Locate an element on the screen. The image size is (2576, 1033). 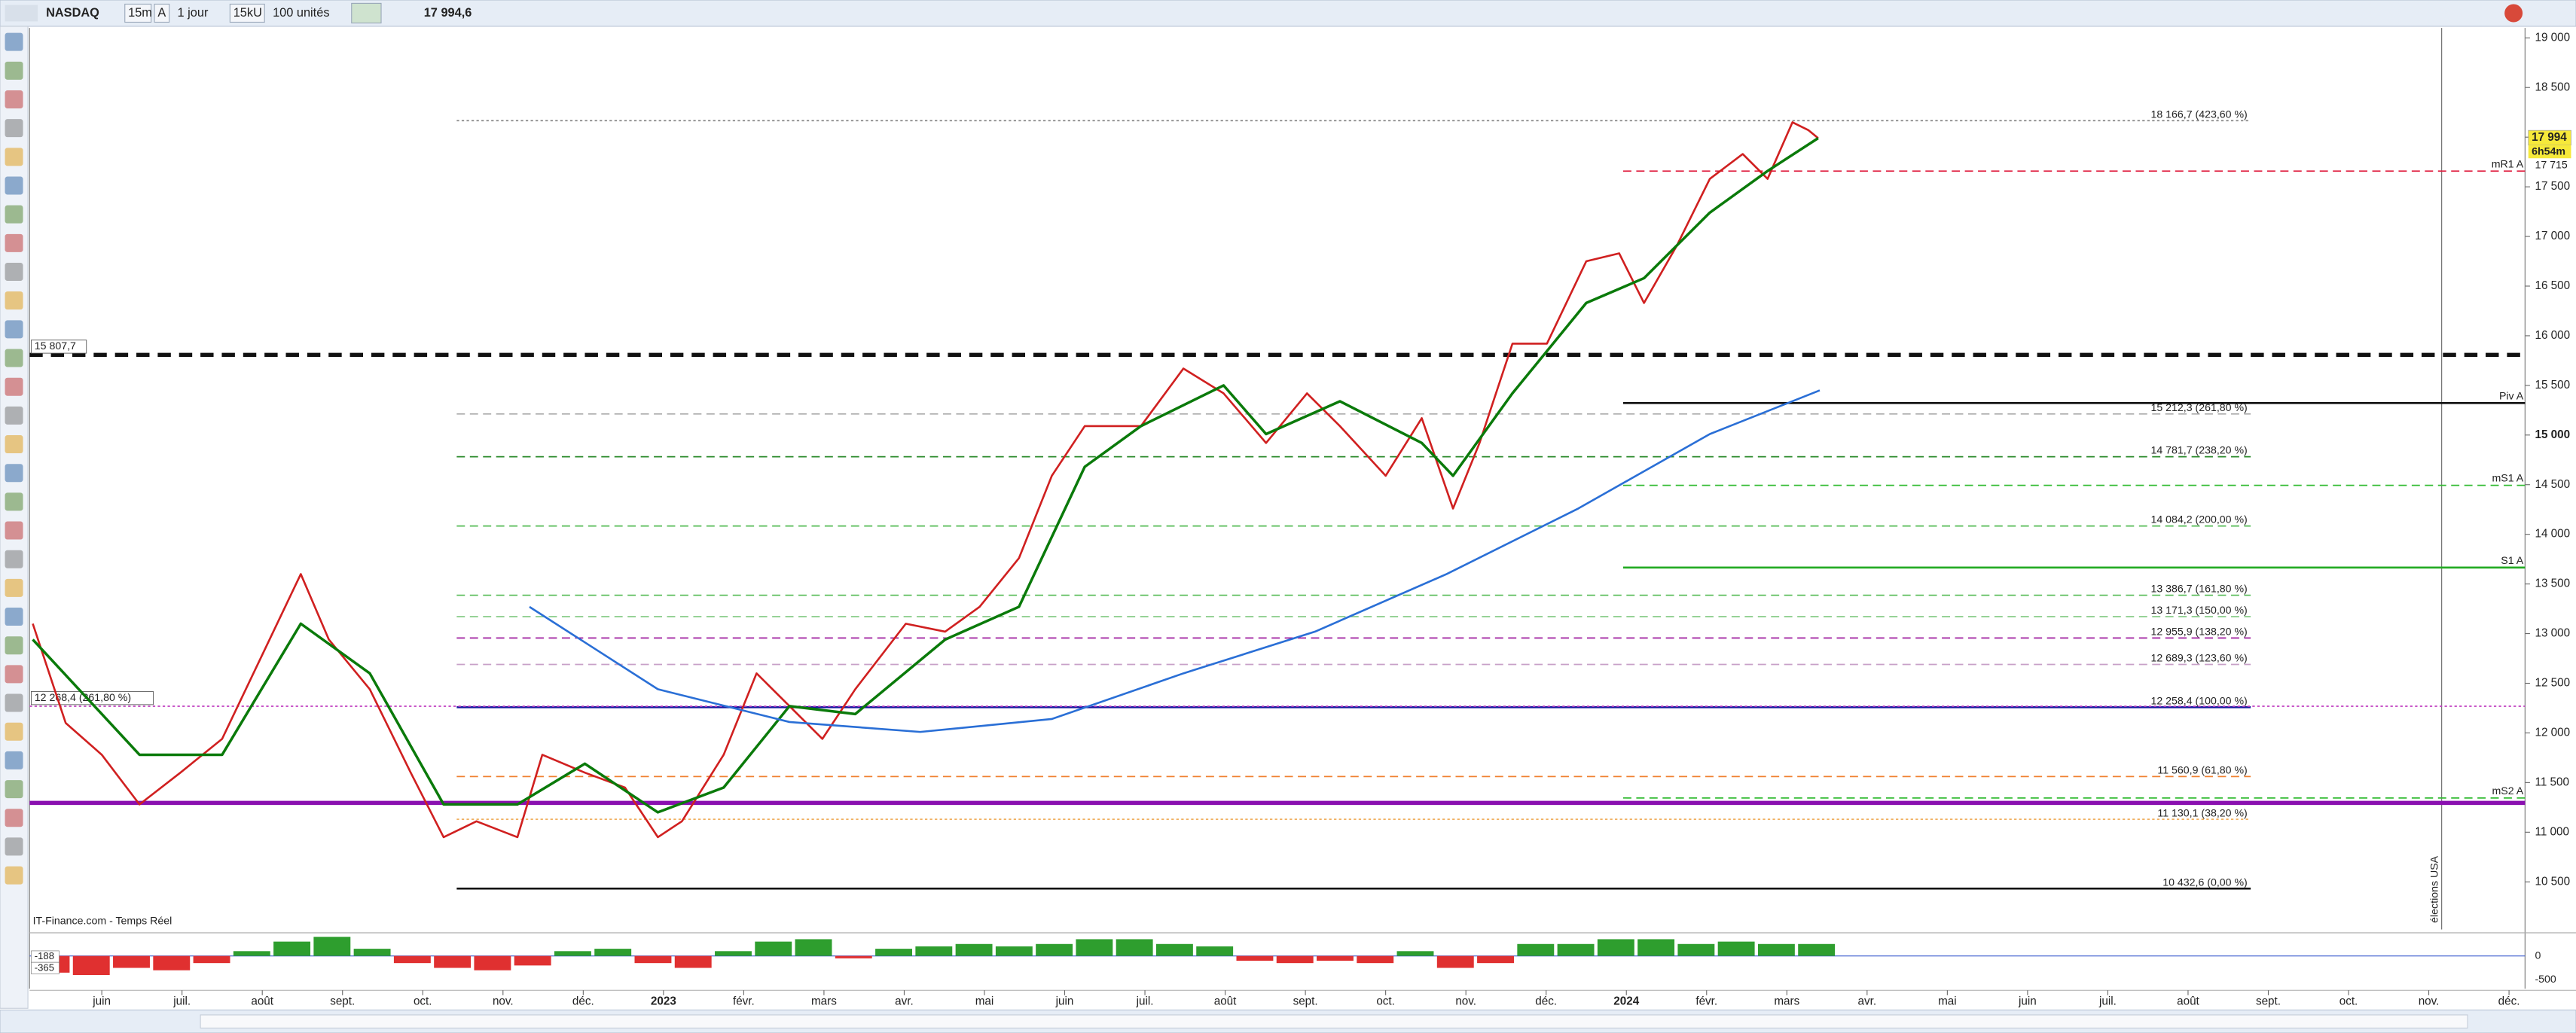
symbol: NASDAQ is located at coordinates (72, 13).